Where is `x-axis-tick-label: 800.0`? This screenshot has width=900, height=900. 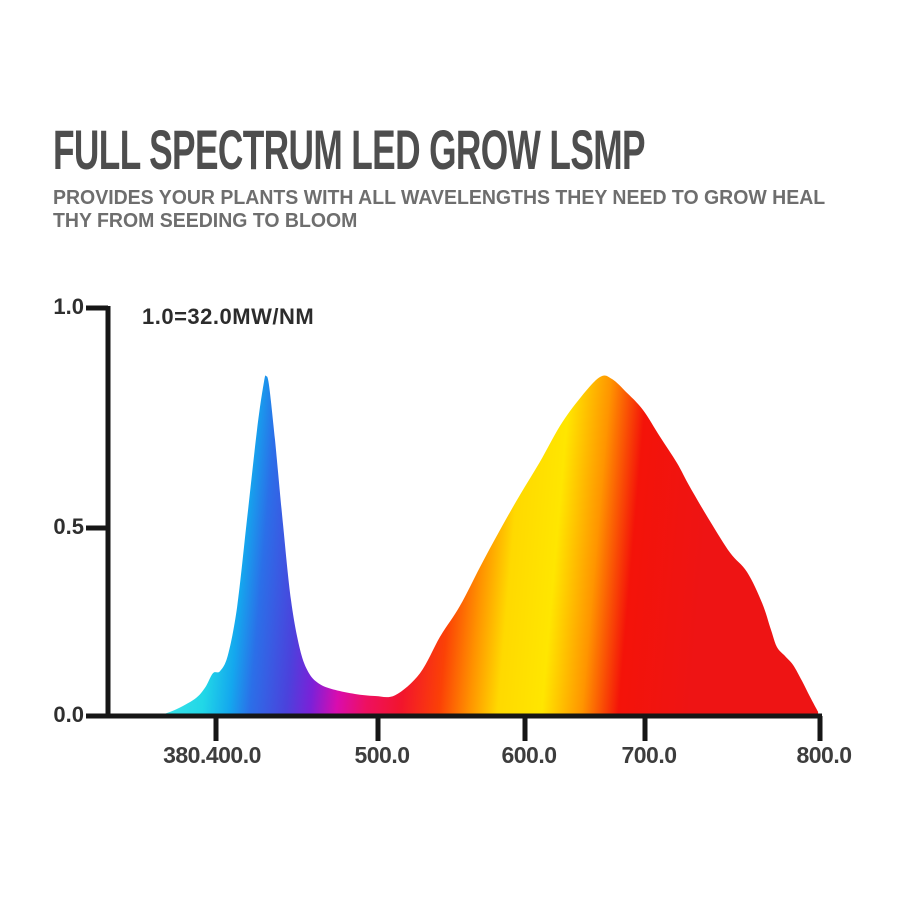
x-axis-tick-label: 800.0 is located at coordinates (824, 755).